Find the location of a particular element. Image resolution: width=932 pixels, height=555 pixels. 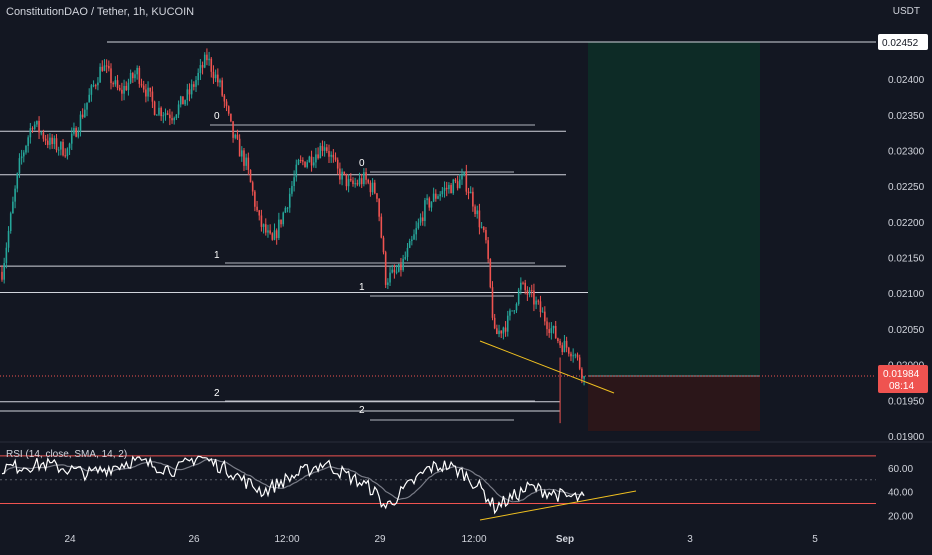

long-stop-zone is located at coordinates (674, 404).